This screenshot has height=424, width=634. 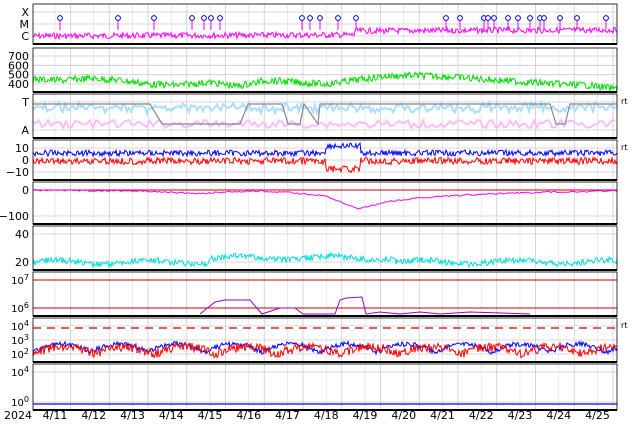 I want to click on ytick-sector-0: T, so click(x=25, y=102).